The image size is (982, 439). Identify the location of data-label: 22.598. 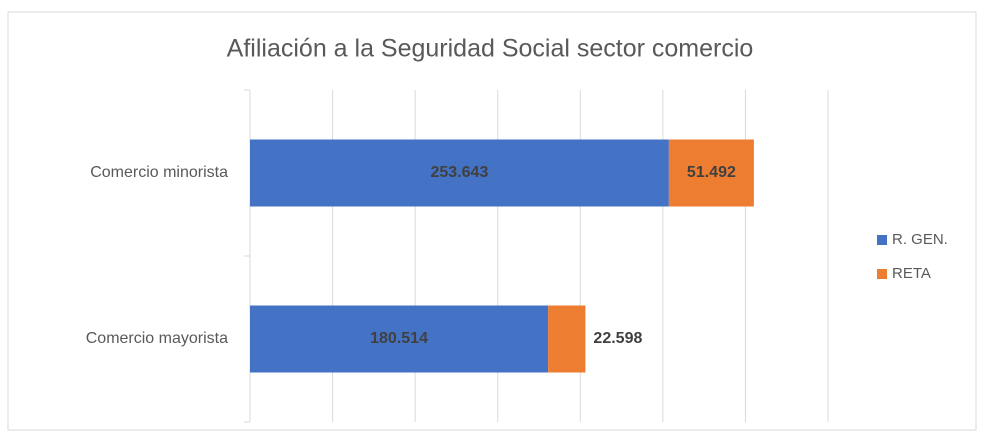
(617, 338).